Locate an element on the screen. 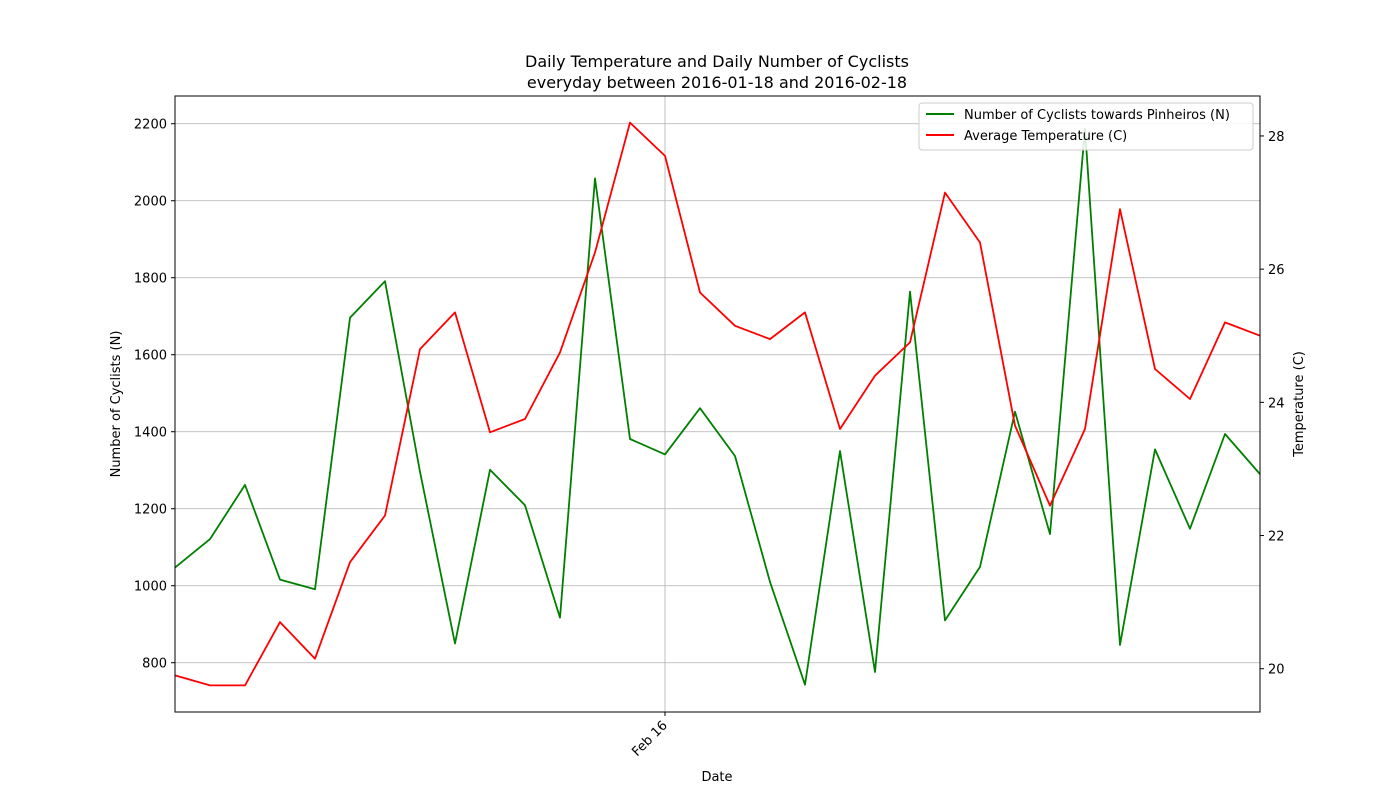  y-axis-right-label: Temperature (C) is located at coordinates (1299, 404).